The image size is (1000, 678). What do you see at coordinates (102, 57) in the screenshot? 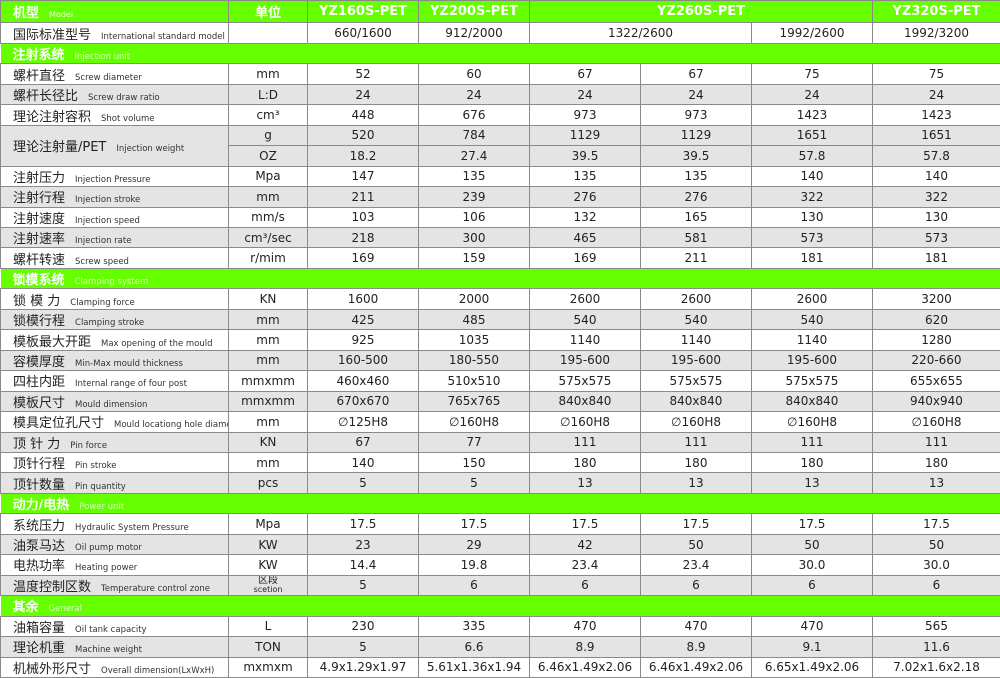
I see `section-title-en: Injection unit` at bounding box center [102, 57].